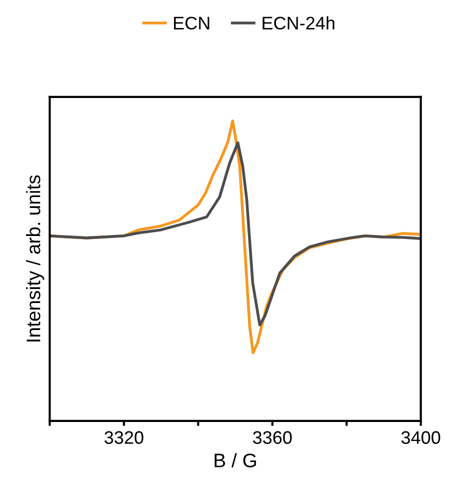  Describe the element at coordinates (124, 437) in the screenshot. I see `x-tick-label: 3320` at that location.